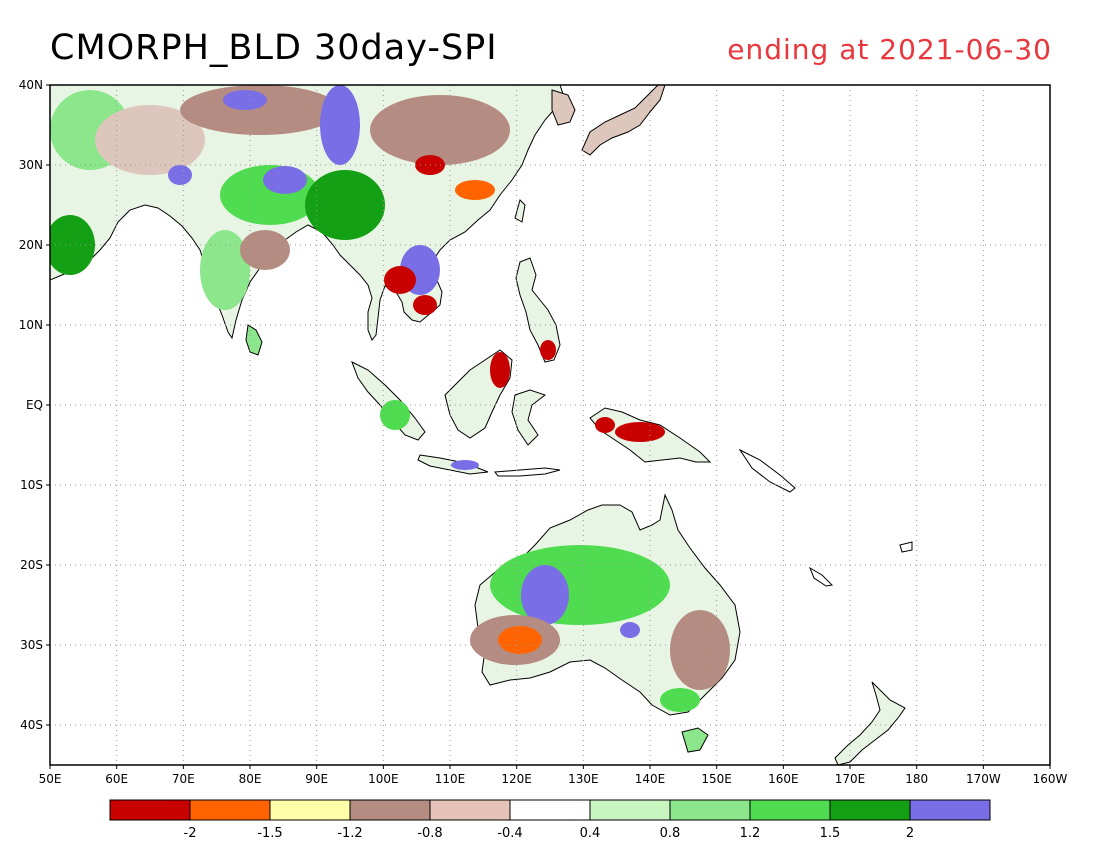 The image size is (1100, 850). Describe the element at coordinates (31, 85) in the screenshot. I see `lat-tick-label: 40N` at that location.